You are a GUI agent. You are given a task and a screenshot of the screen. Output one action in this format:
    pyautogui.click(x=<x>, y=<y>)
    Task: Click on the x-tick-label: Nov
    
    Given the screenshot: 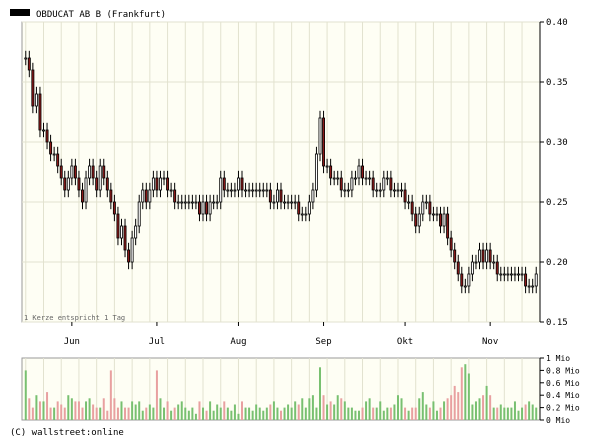 What is the action you would take?
    pyautogui.click(x=490, y=342)
    